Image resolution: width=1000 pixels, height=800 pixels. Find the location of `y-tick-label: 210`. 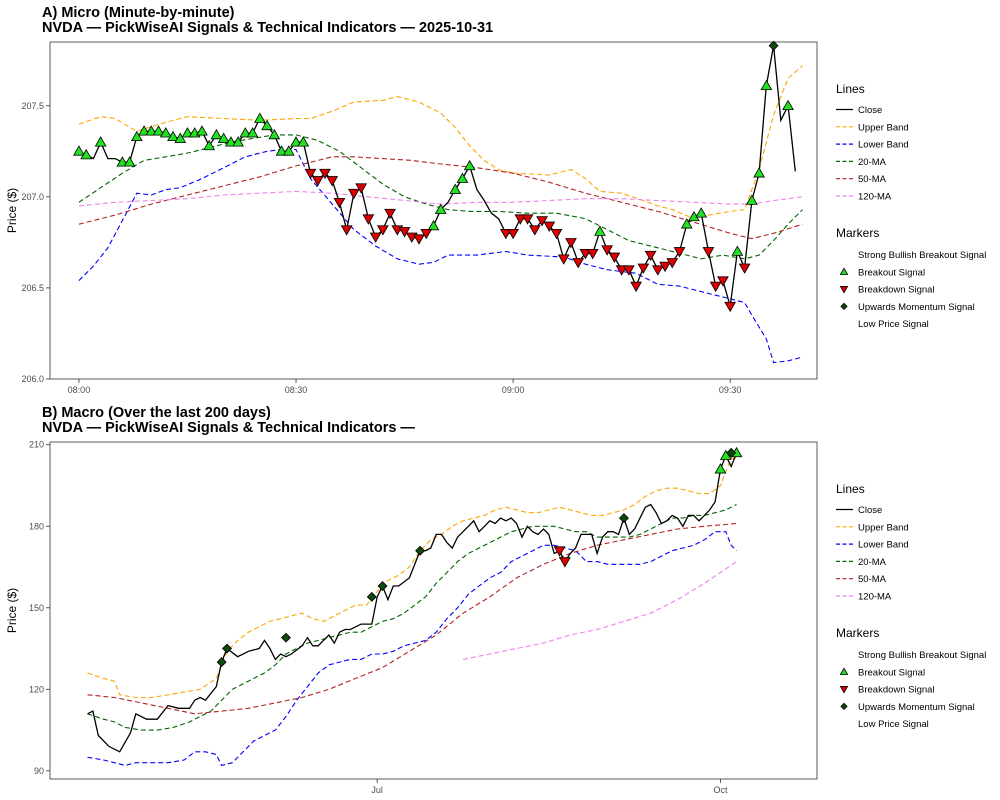

y-tick-label: 210 is located at coordinates (36, 445).